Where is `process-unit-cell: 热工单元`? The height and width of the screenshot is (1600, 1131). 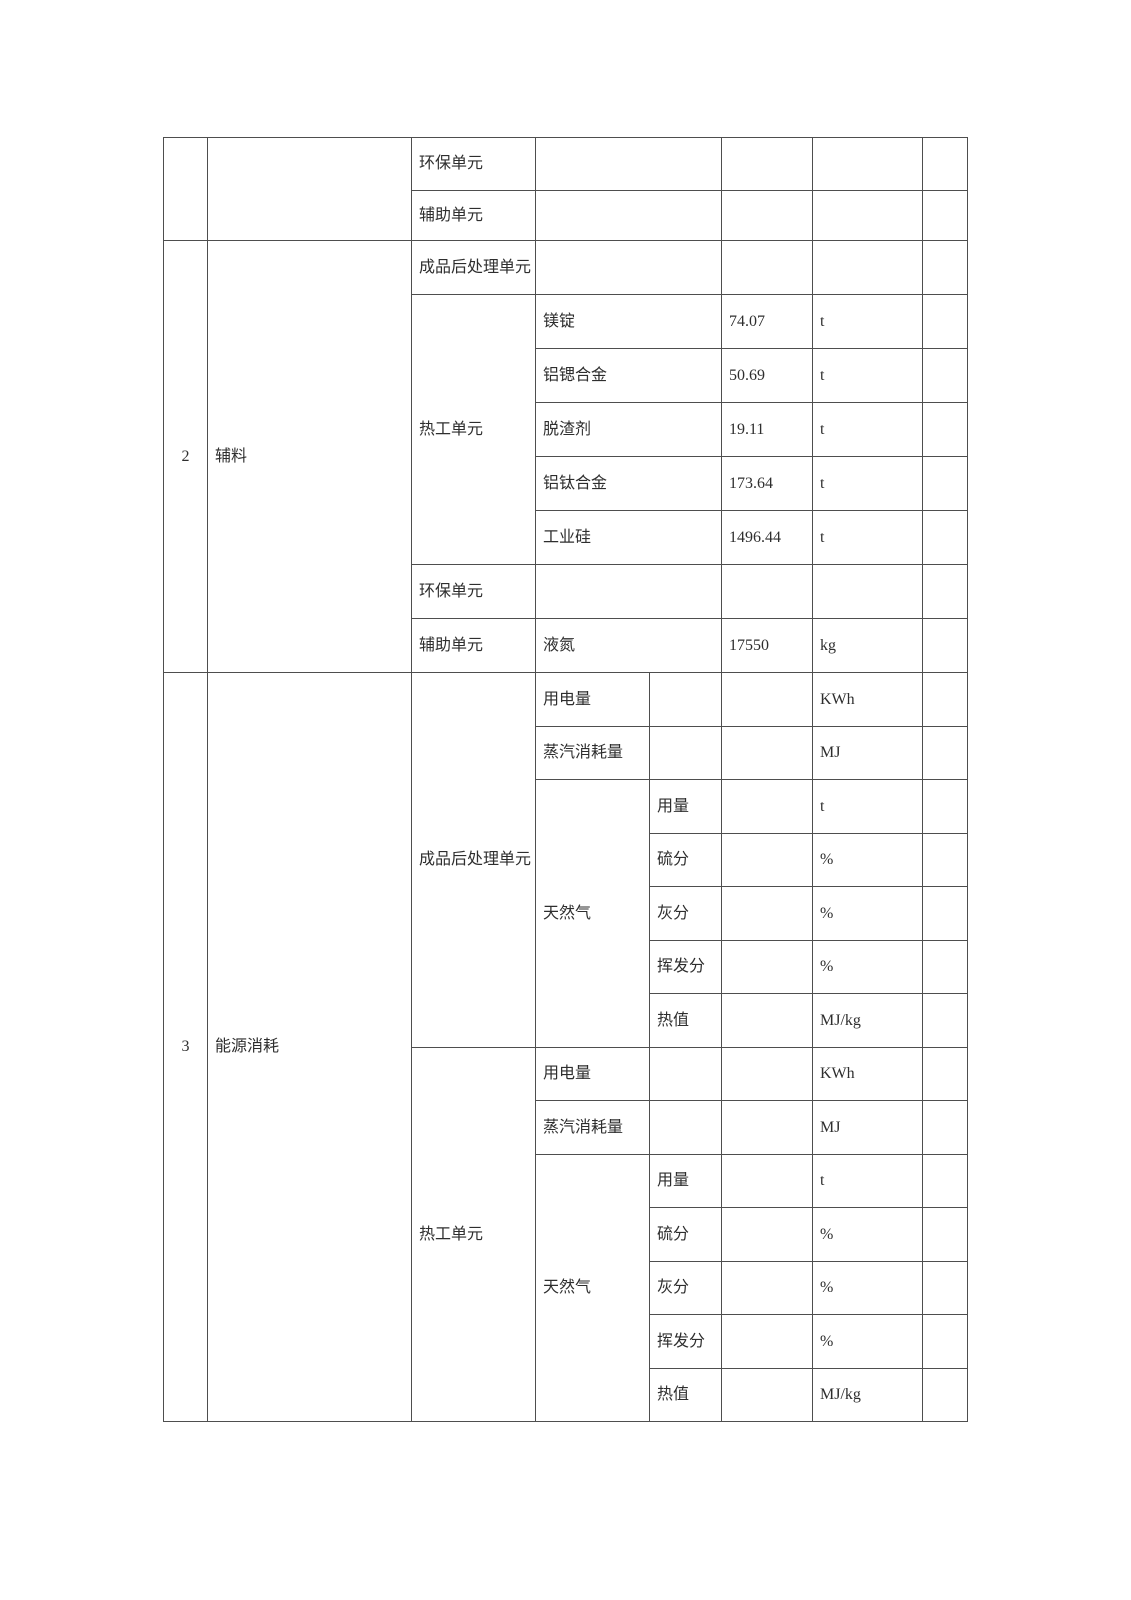
process-unit-cell: 热工单元 is located at coordinates (473, 1234).